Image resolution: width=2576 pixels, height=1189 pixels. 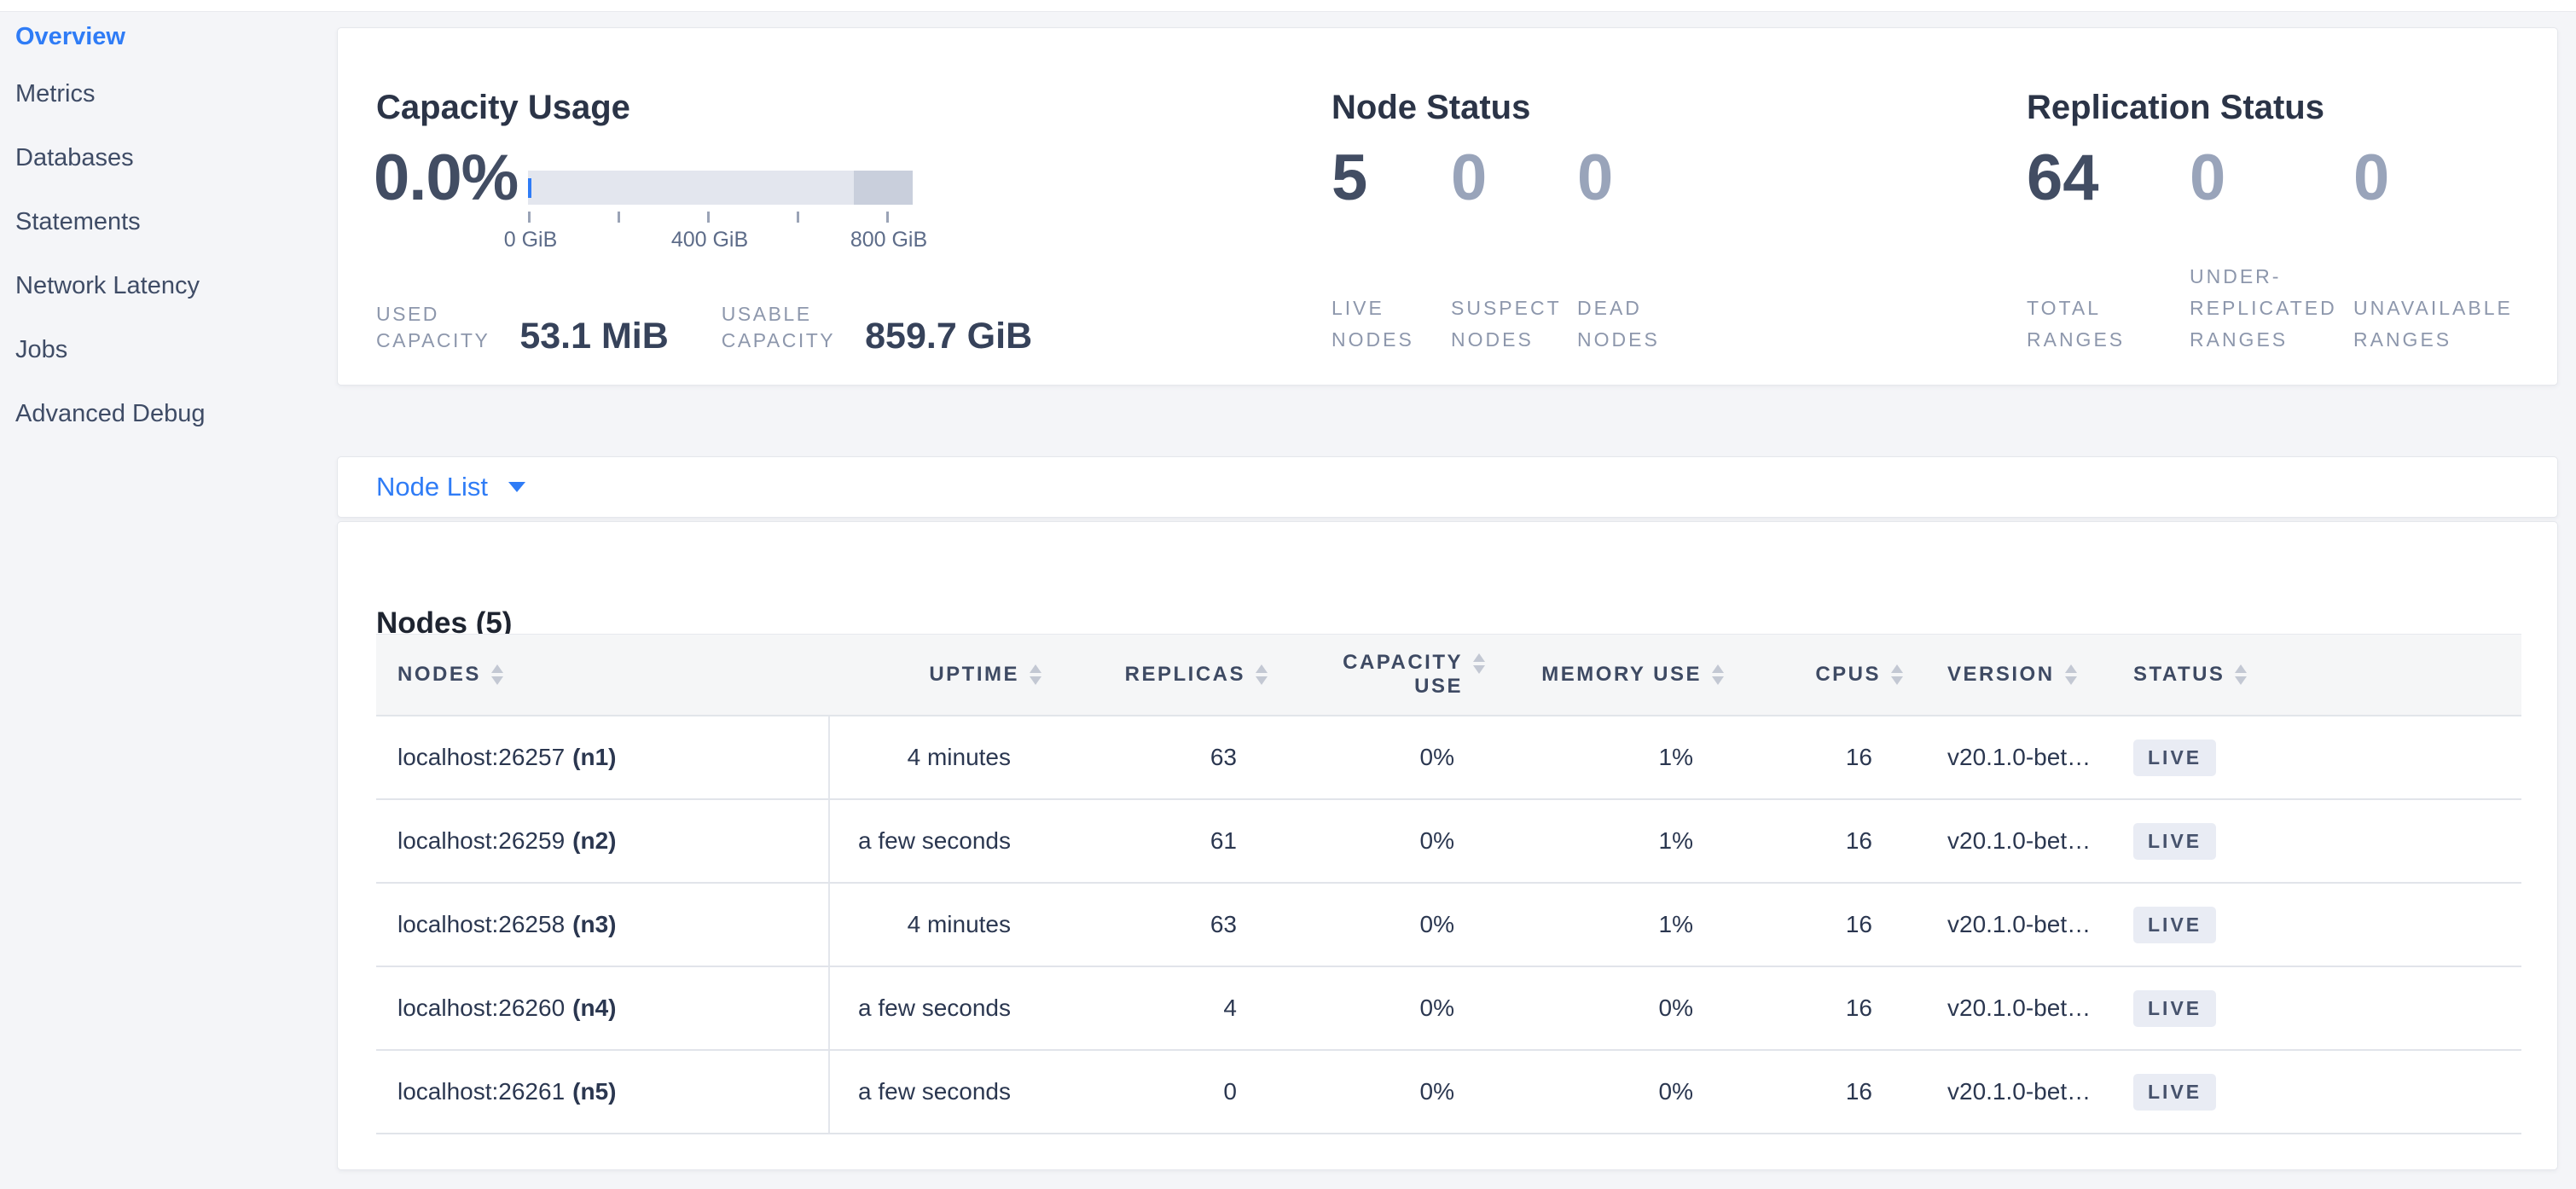 What do you see at coordinates (70, 36) in the screenshot?
I see `sidebar-item-overview: Overview` at bounding box center [70, 36].